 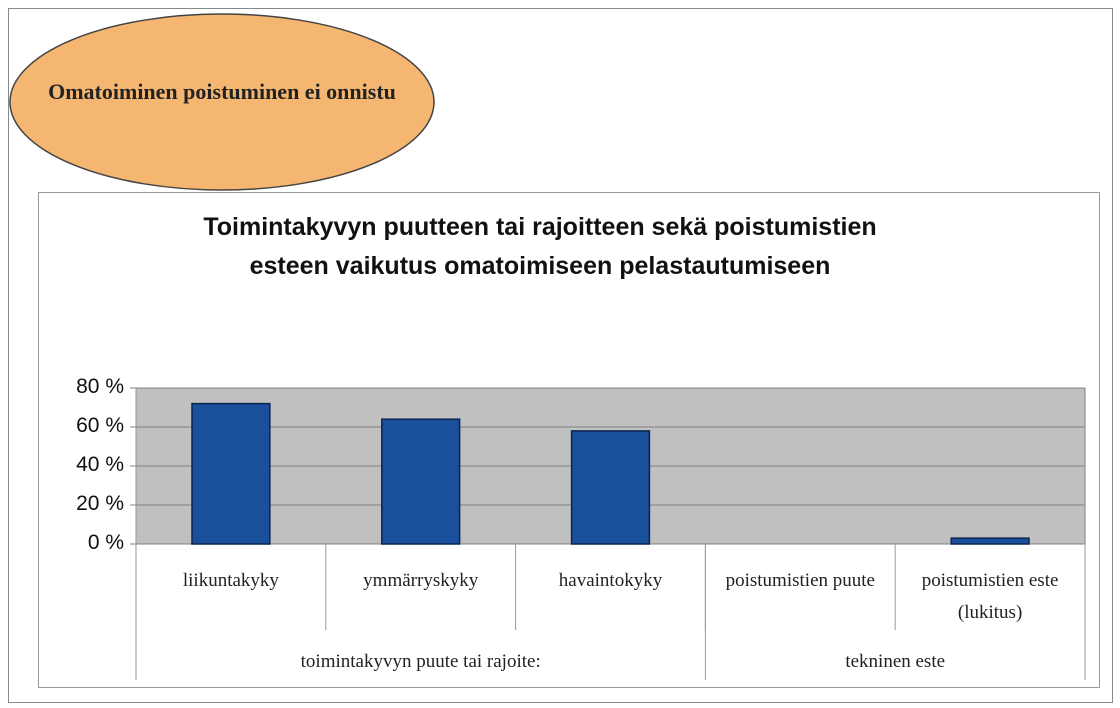 What do you see at coordinates (420, 661) in the screenshot?
I see `group-label: toimintakyvyn puute tai rajoite:` at bounding box center [420, 661].